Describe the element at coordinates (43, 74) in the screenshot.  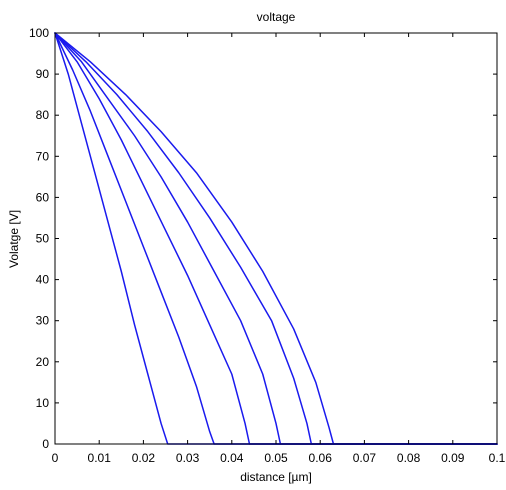
I see `y-tick-label: 90` at that location.